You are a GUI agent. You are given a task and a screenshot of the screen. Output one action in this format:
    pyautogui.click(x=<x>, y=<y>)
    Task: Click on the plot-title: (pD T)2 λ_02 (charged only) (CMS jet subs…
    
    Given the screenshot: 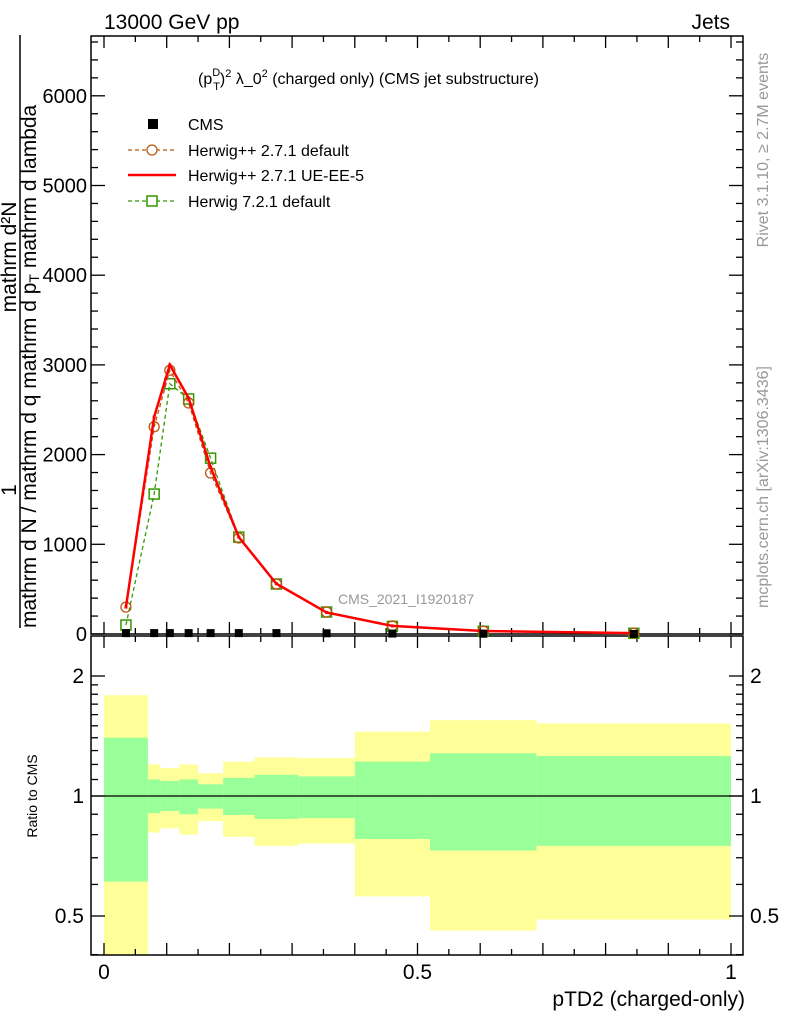 What is the action you would take?
    pyautogui.click(x=368, y=80)
    